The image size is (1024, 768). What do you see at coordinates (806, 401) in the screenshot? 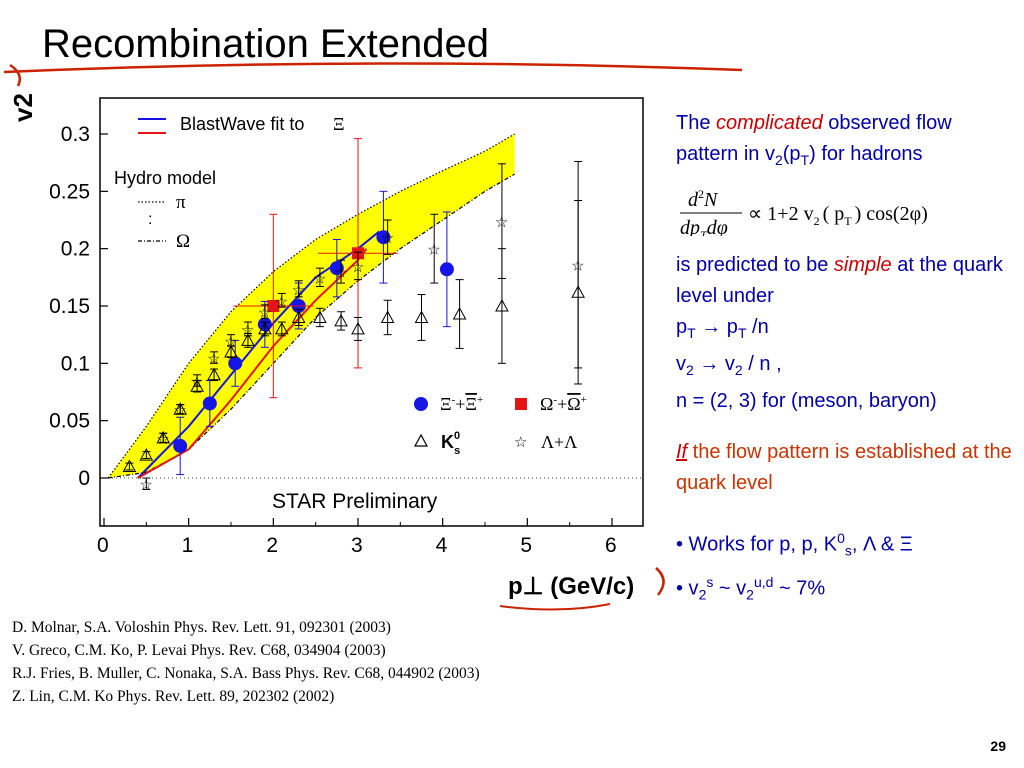
I see `quark-number-rule: n = (2, 3) for (meson, baryon)` at bounding box center [806, 401].